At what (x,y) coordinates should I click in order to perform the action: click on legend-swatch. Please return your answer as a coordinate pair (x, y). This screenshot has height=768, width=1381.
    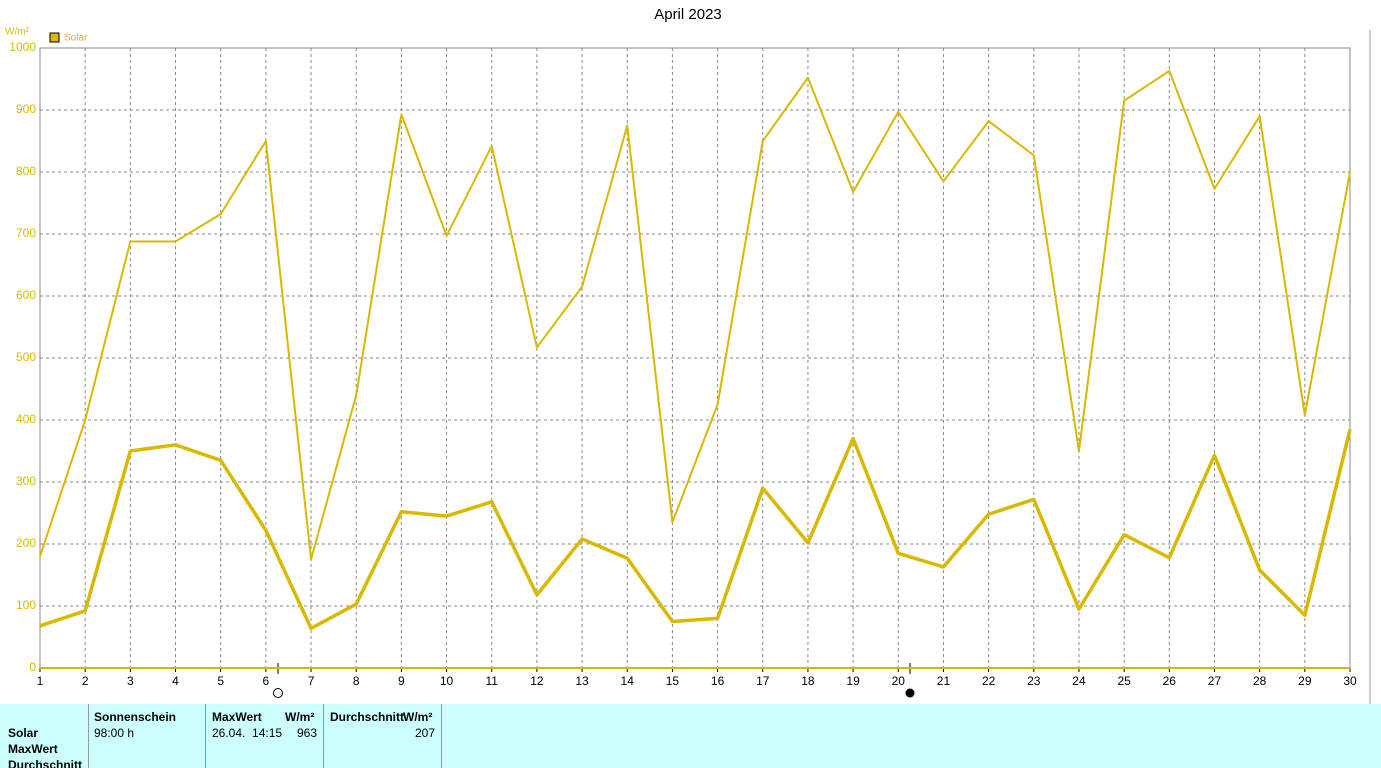
    Looking at the image, I should click on (54, 37).